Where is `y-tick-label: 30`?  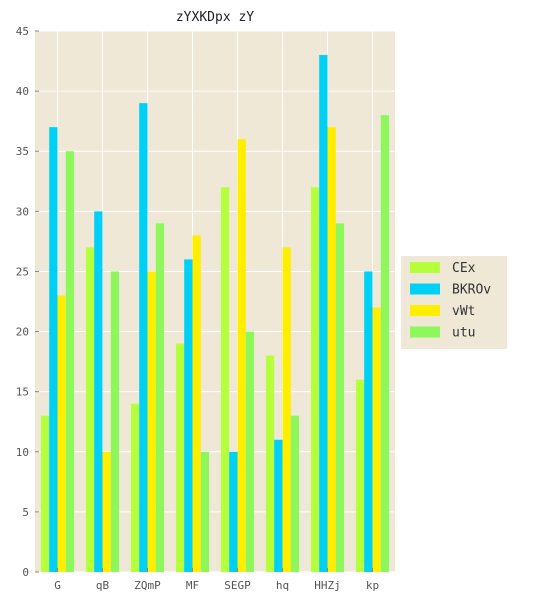 y-tick-label: 30 is located at coordinates (22, 211).